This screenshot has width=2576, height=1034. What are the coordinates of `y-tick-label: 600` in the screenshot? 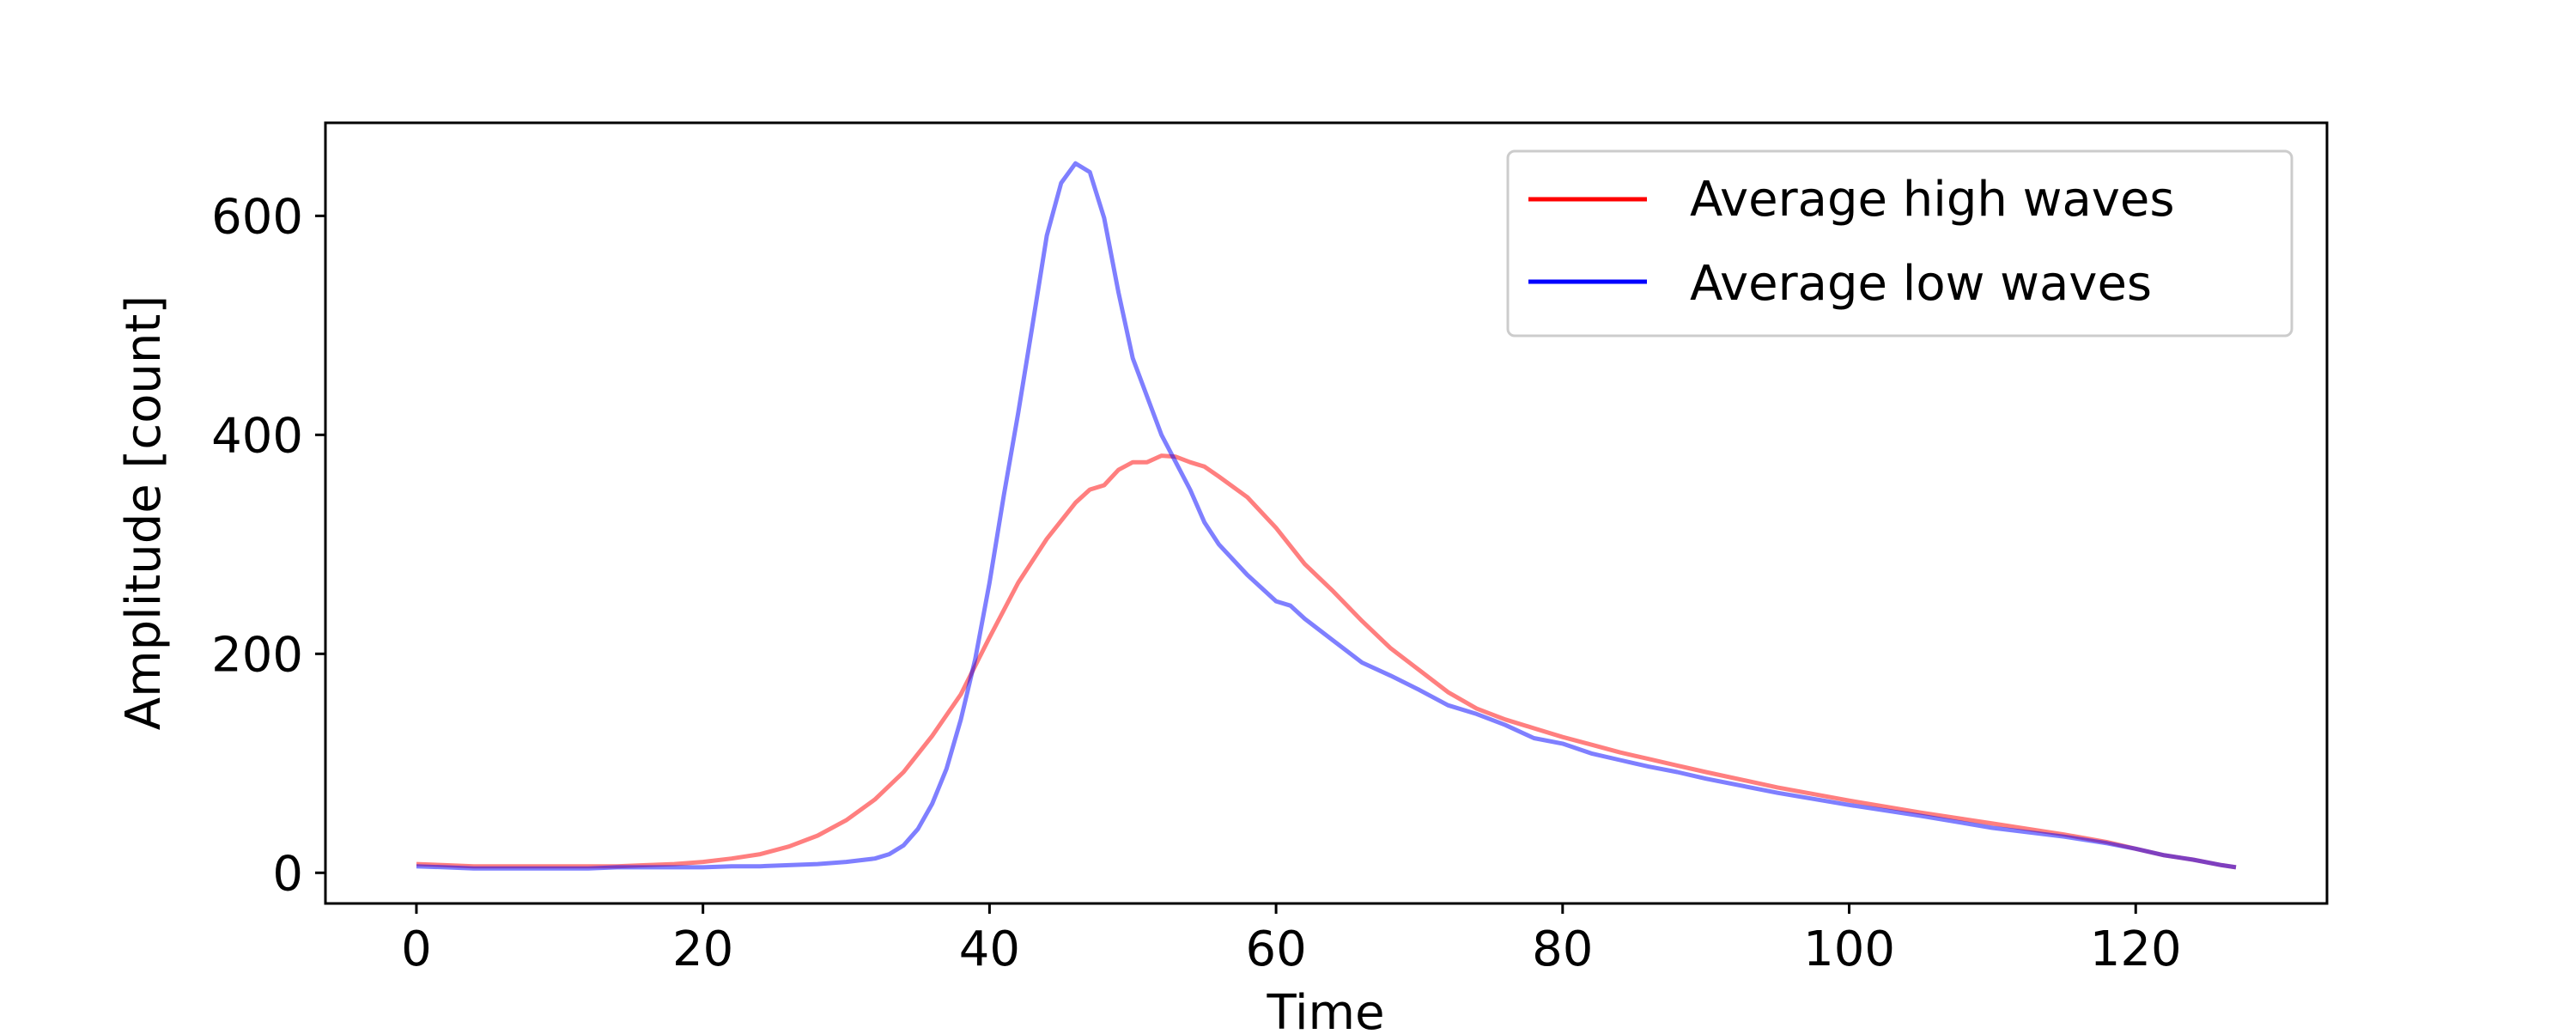 It's located at (257, 217).